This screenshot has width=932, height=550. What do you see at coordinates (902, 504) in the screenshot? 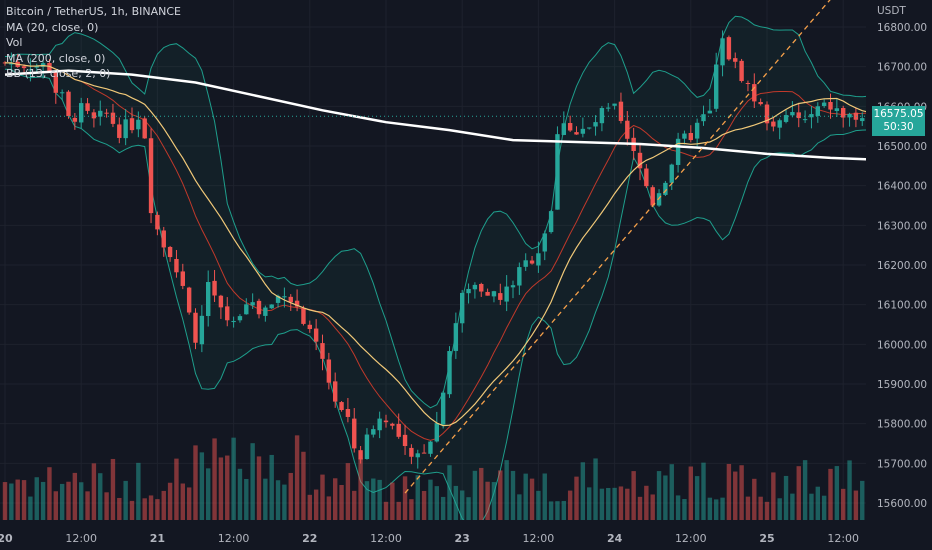
I see `price-tick-label: 15600.00` at bounding box center [902, 504].